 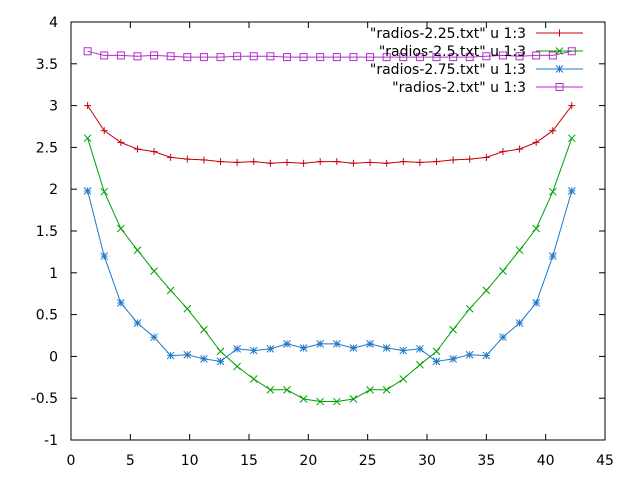 I want to click on y-tick-label: 2, so click(x=53, y=190).